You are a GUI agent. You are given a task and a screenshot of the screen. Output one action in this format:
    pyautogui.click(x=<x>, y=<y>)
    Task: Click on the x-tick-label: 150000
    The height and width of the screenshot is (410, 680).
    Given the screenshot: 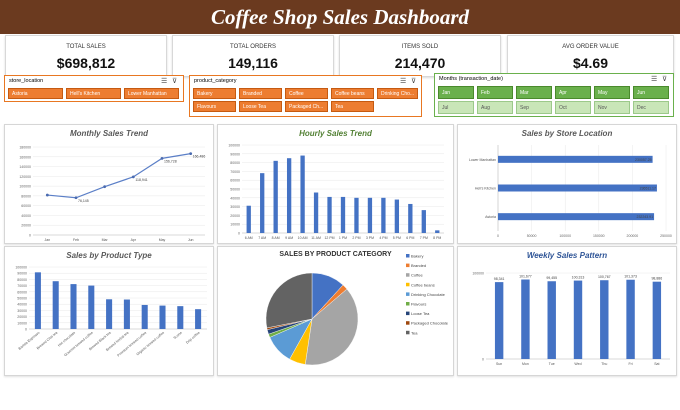 What is the action you would take?
    pyautogui.click(x=599, y=236)
    